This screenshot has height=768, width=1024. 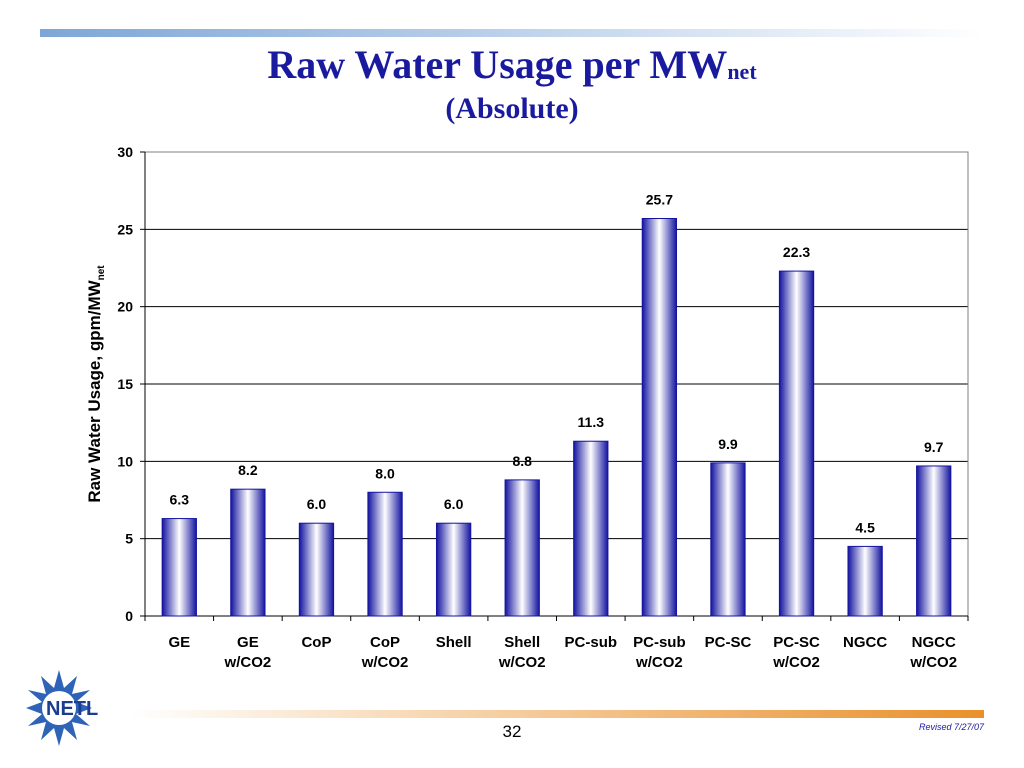 What do you see at coordinates (125, 229) in the screenshot?
I see `y-tick-label: 25` at bounding box center [125, 229].